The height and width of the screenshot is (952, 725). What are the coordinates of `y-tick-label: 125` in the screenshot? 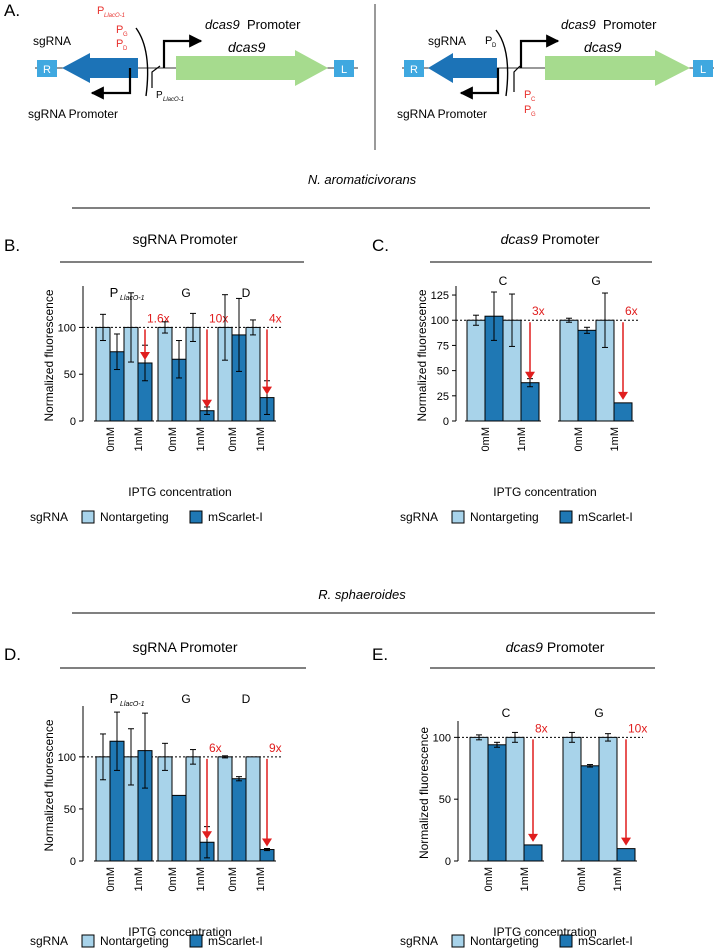 It's located at (440, 296).